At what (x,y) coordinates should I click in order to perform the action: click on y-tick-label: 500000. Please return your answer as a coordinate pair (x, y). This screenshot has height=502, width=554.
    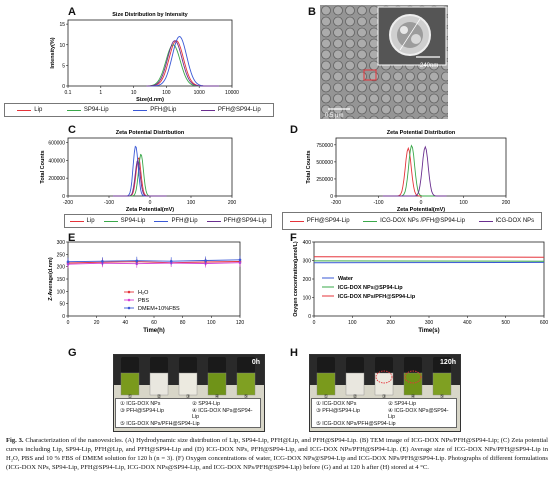
    Looking at the image, I should click on (324, 163).